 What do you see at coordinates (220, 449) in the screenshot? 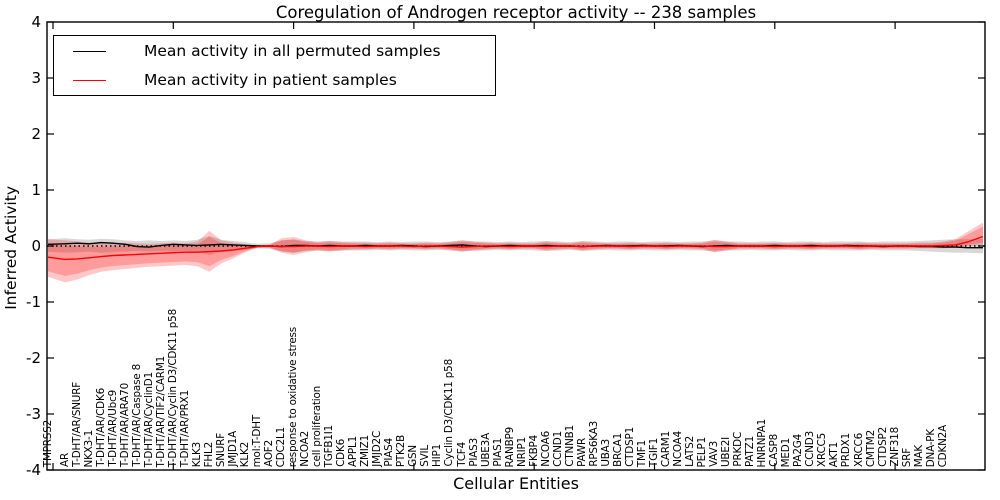
I see `xtick-label: SNURF` at bounding box center [220, 449].